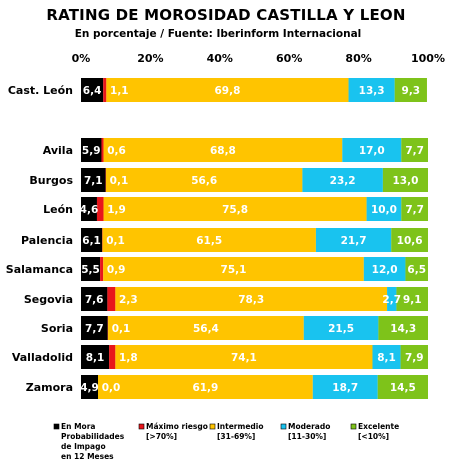 The height and width of the screenshot is (471, 450). I want to click on data-label: 13,3, so click(372, 91).